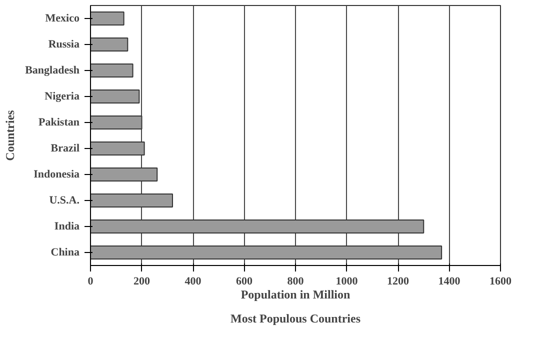 The width and height of the screenshot is (540, 339). I want to click on y-tick-label: Nigeria, so click(62, 96).